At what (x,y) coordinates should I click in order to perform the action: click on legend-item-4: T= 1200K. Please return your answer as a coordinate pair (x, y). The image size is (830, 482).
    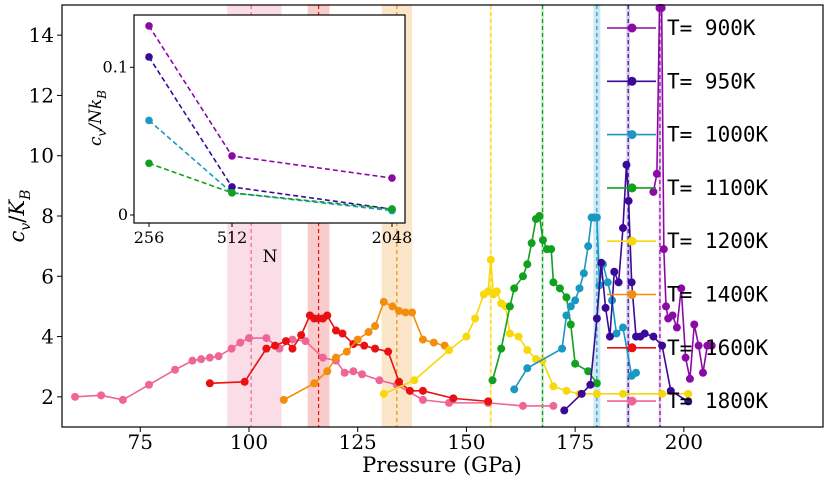
    Looking at the image, I should click on (688, 241).